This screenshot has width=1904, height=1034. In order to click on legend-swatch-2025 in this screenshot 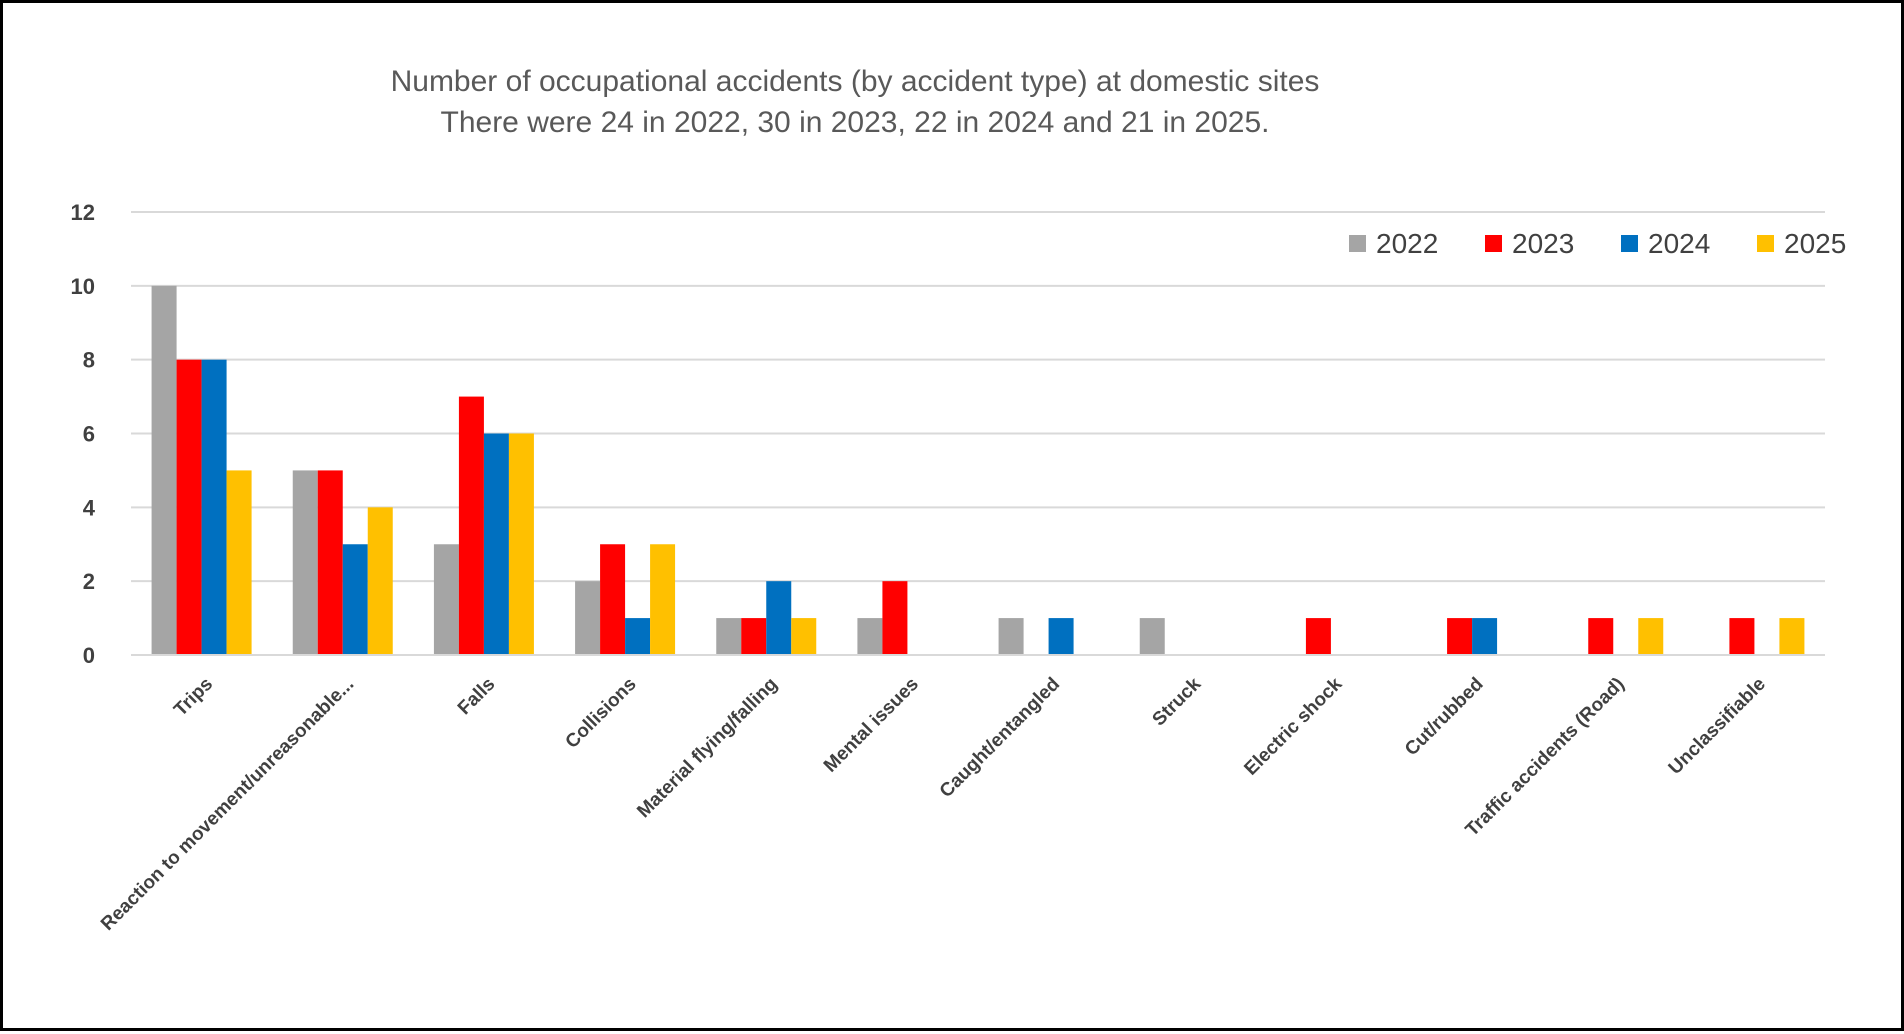, I will do `click(1765, 243)`.